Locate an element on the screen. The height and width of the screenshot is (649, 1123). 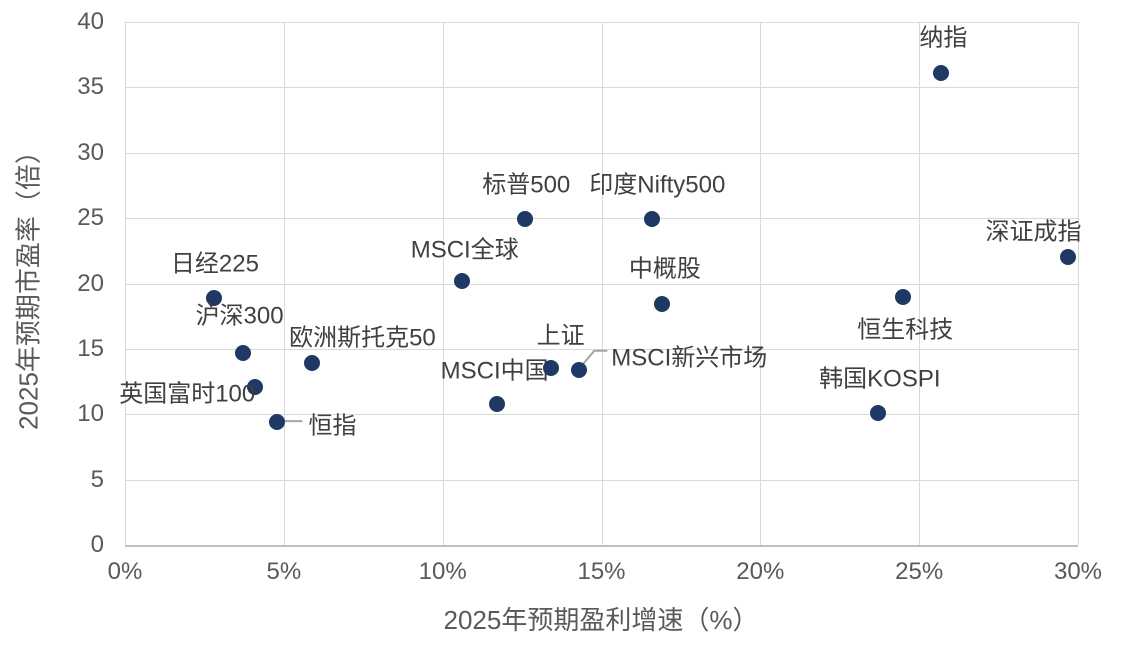
x-tick-label: 20% is located at coordinates (760, 571).